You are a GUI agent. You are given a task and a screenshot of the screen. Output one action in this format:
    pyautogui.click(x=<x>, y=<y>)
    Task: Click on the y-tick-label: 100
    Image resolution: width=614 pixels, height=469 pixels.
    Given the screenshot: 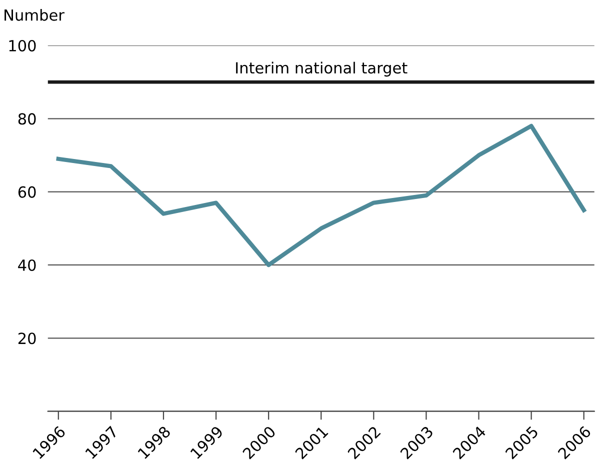 What is the action you would take?
    pyautogui.click(x=22, y=46)
    